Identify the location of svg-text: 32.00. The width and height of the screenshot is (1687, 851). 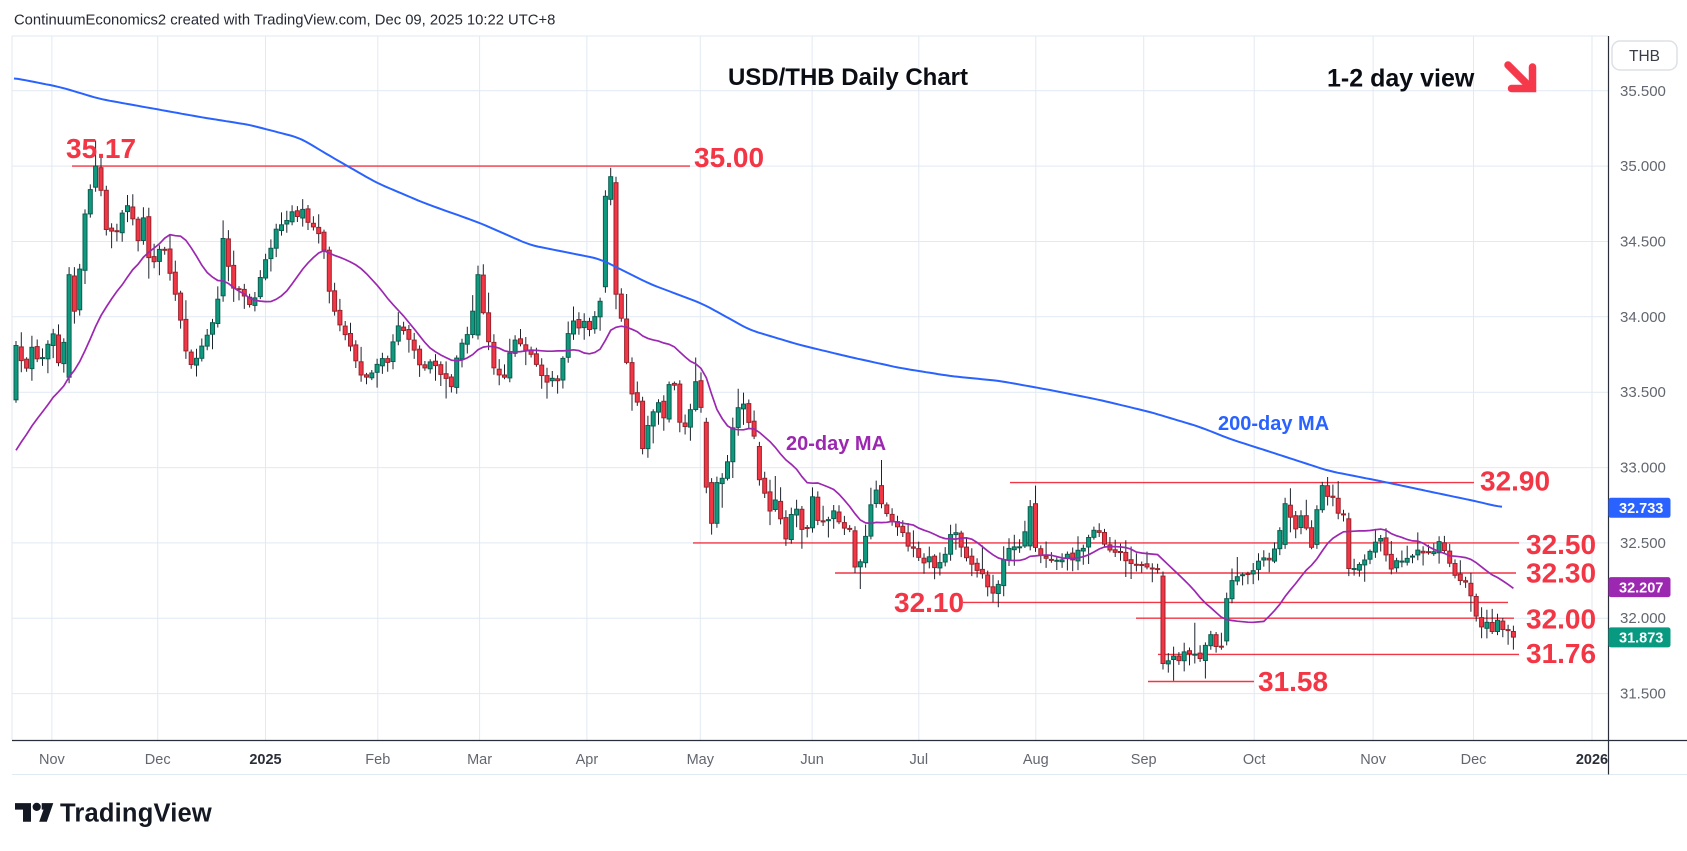
(1561, 619).